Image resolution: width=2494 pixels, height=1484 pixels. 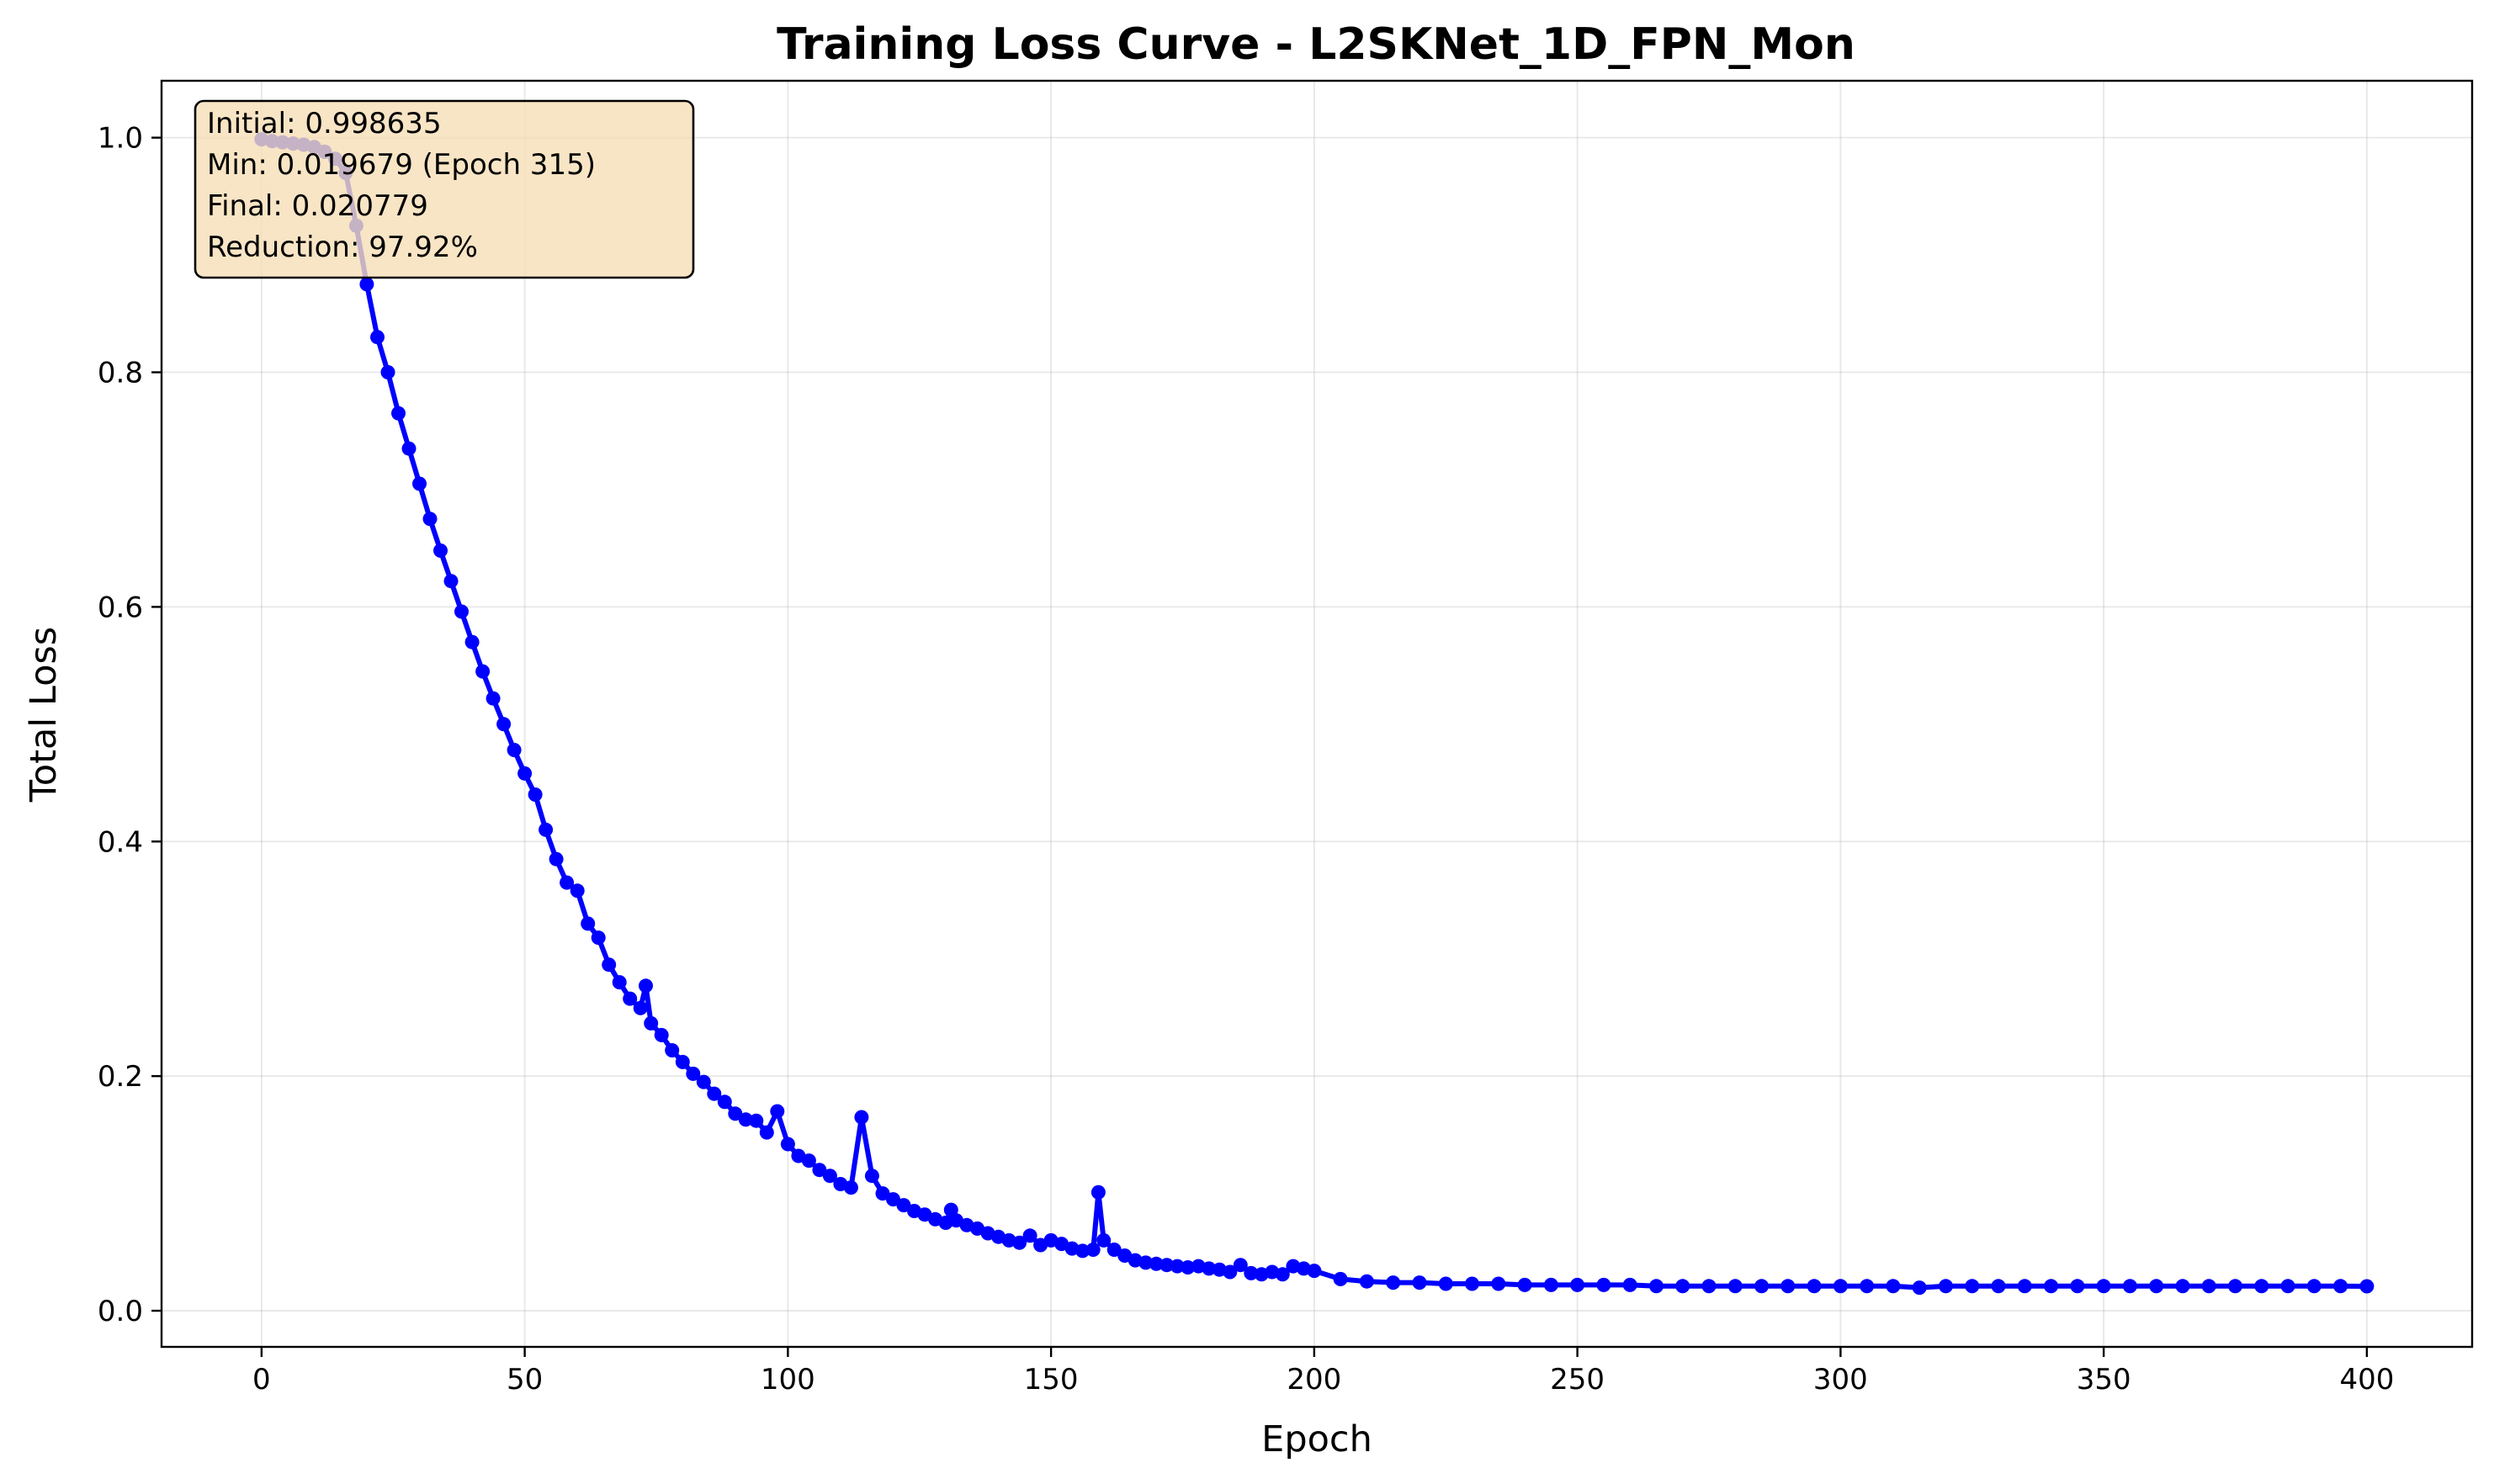 I want to click on x-tick-label: 300, so click(x=1840, y=1380).